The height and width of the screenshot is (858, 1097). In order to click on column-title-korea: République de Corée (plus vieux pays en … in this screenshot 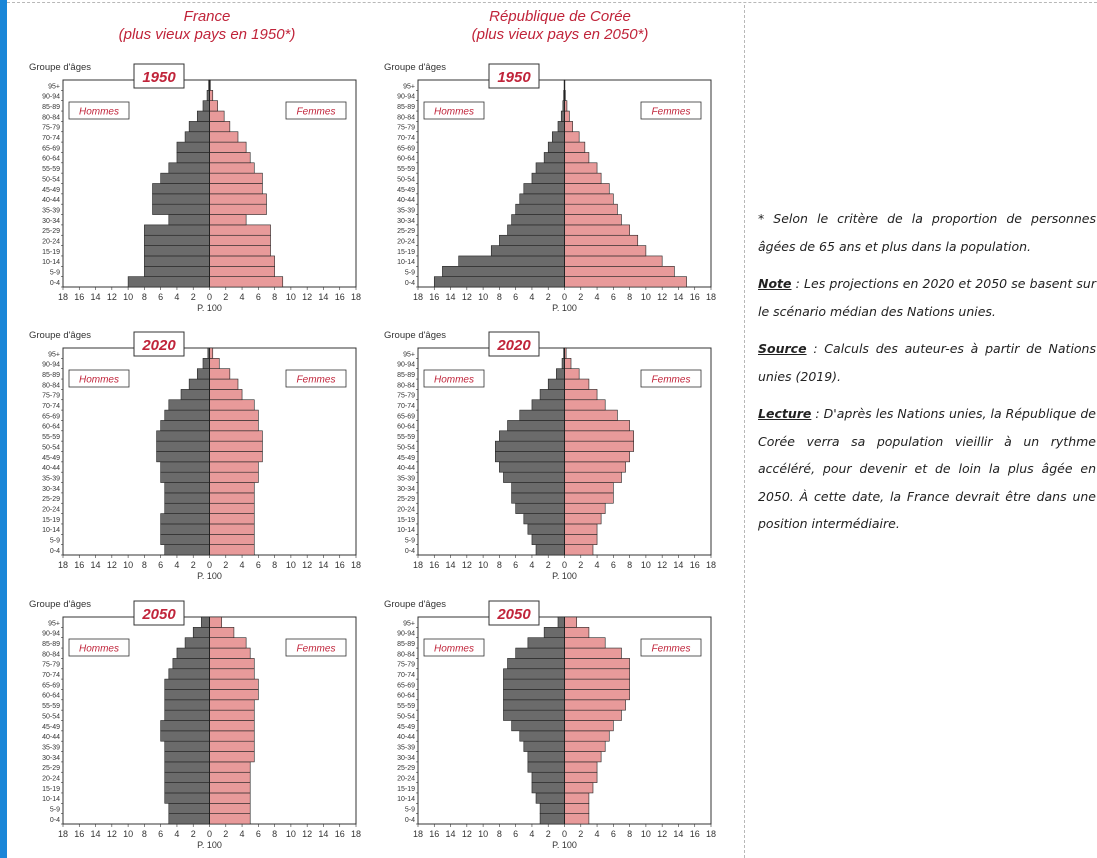, I will do `click(560, 26)`.